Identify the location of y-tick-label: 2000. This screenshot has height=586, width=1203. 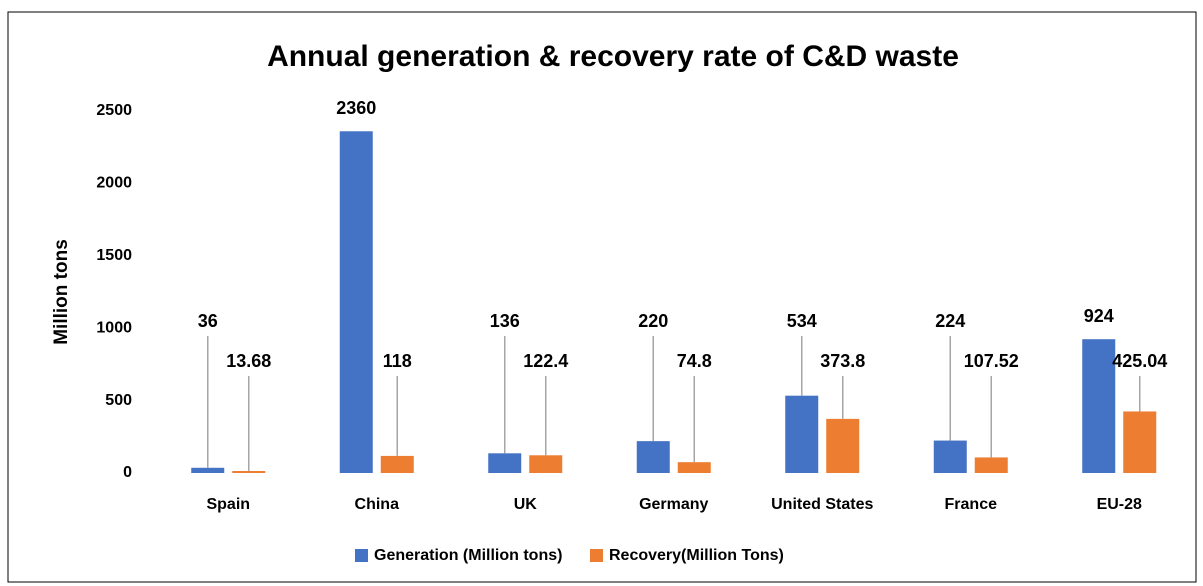
(114, 183).